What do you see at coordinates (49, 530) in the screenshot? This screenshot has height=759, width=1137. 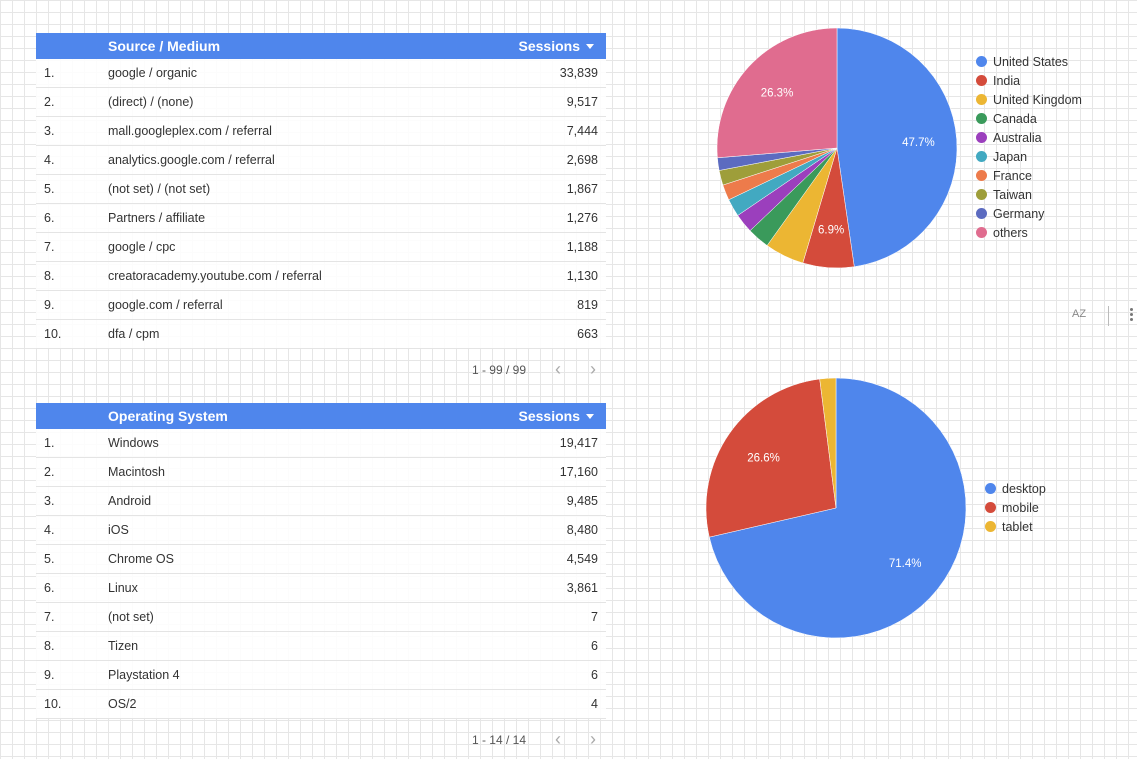 I see `row-index: 4.` at bounding box center [49, 530].